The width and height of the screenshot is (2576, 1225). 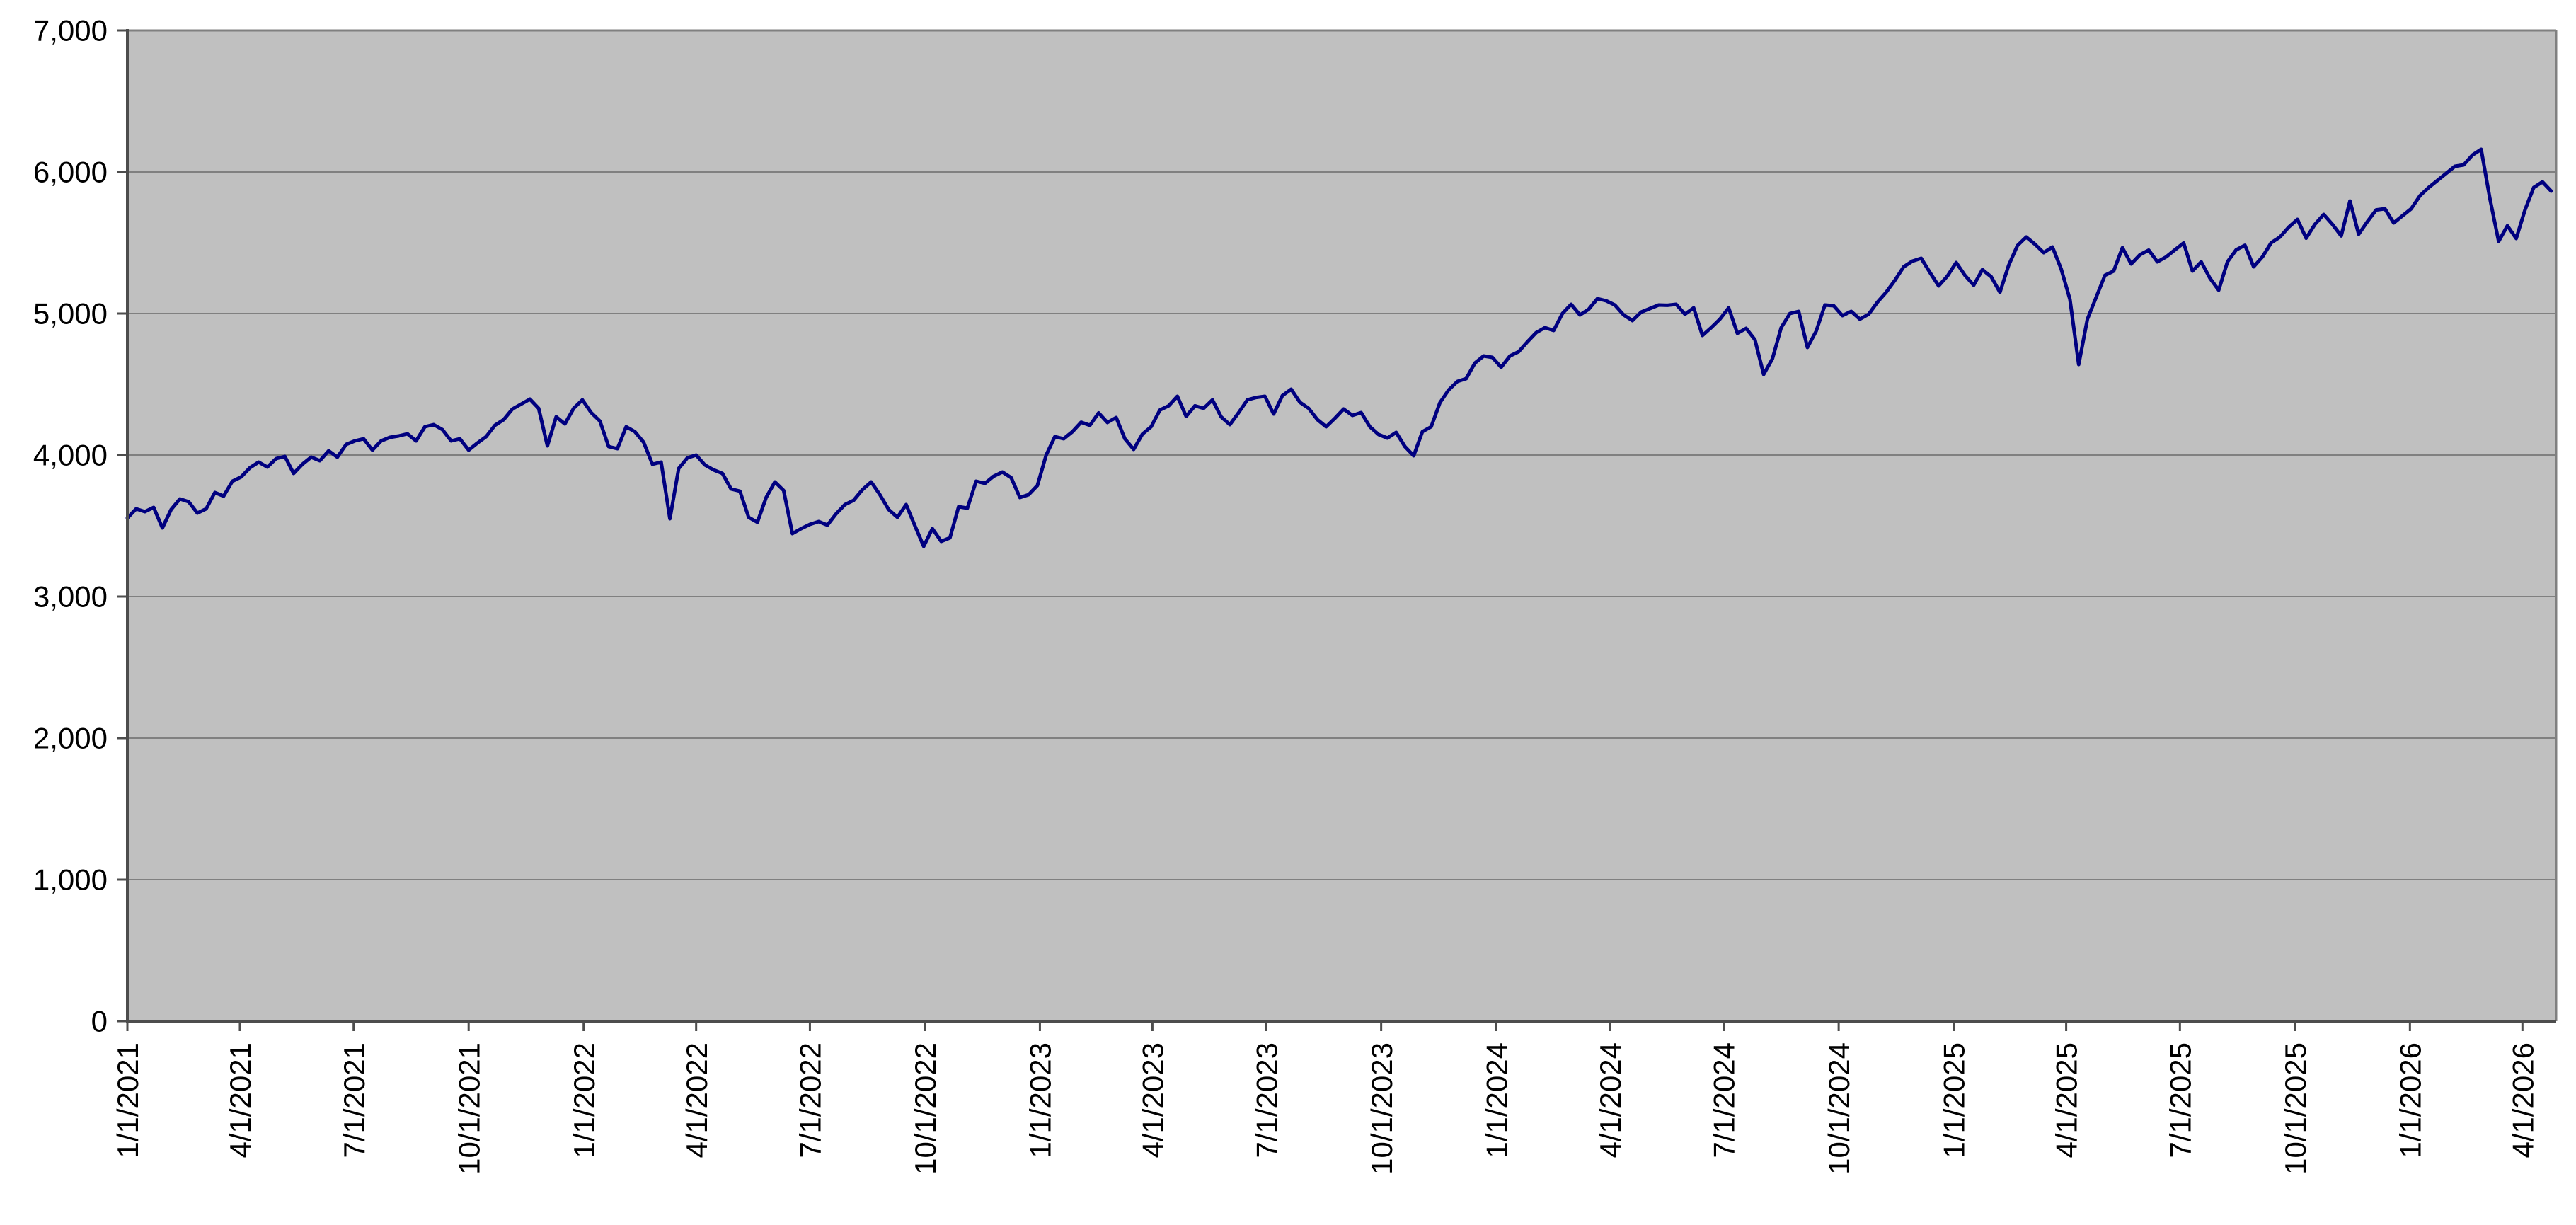 I want to click on x-axis-tick-label: 7/1/2021, so click(x=355, y=1100).